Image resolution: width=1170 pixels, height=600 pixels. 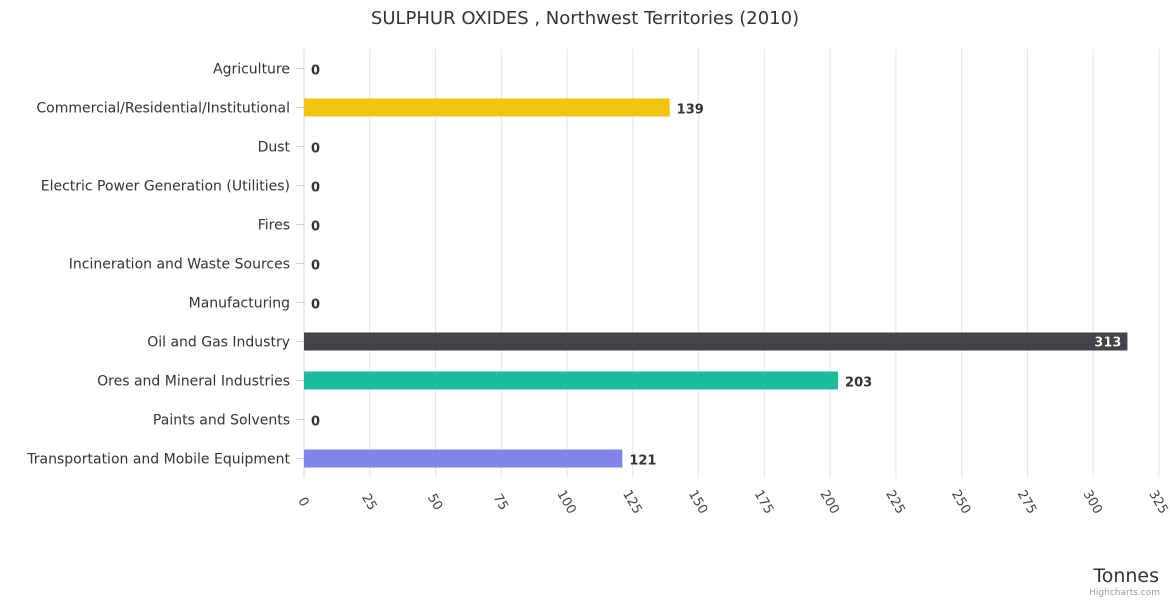 What do you see at coordinates (763, 502) in the screenshot?
I see `tick-label: 175` at bounding box center [763, 502].